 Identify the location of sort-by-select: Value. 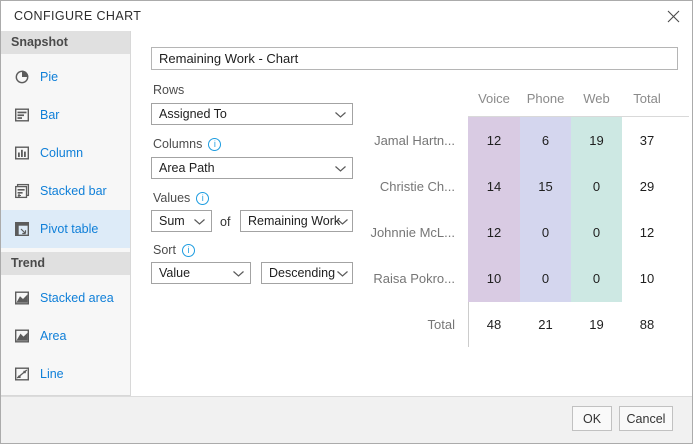
(201, 273).